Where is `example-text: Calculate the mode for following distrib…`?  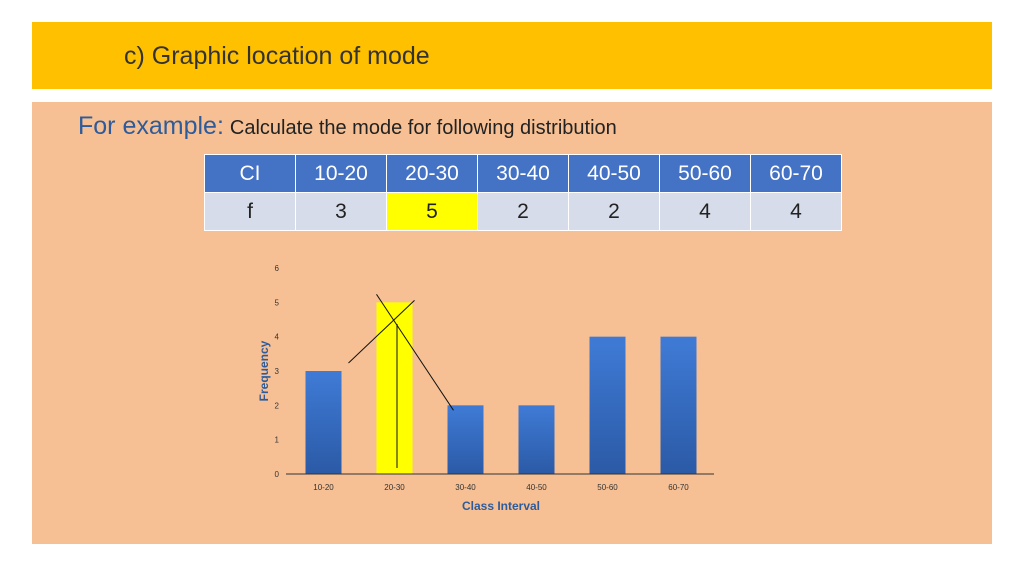
example-text: Calculate the mode for following distrib… is located at coordinates (423, 128).